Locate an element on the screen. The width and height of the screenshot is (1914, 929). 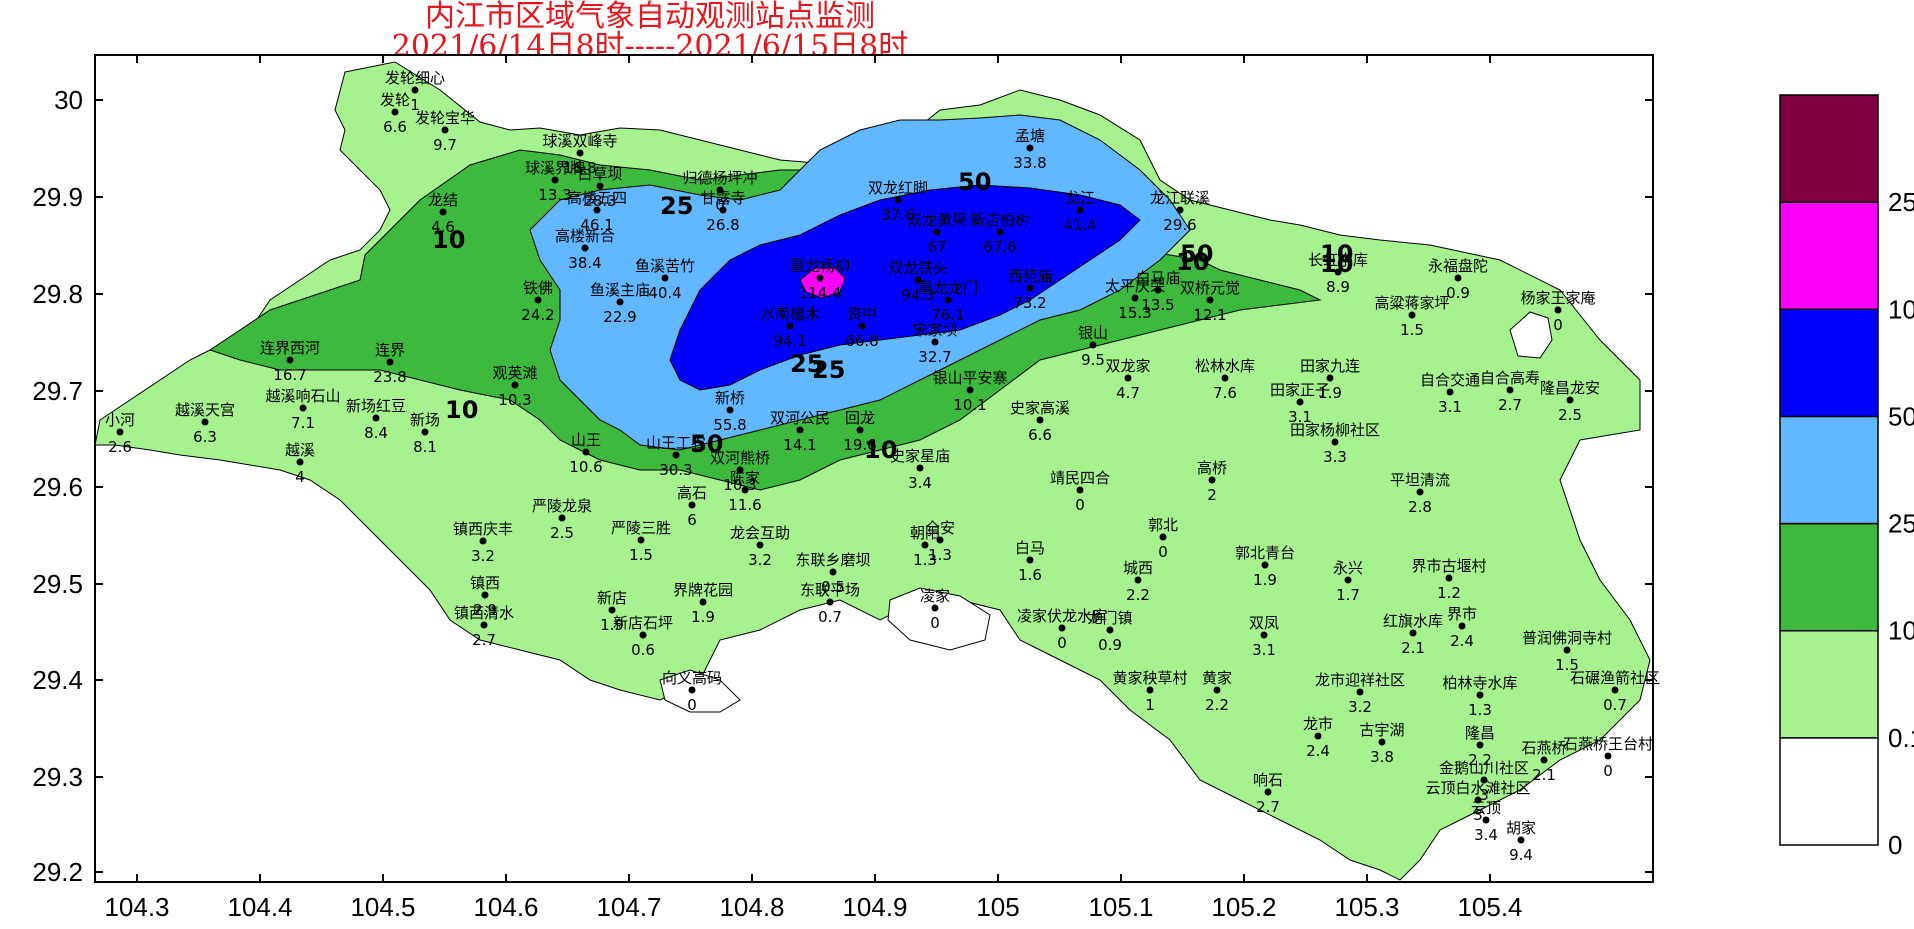
y-tick-label: 29.6 is located at coordinates (57, 487).